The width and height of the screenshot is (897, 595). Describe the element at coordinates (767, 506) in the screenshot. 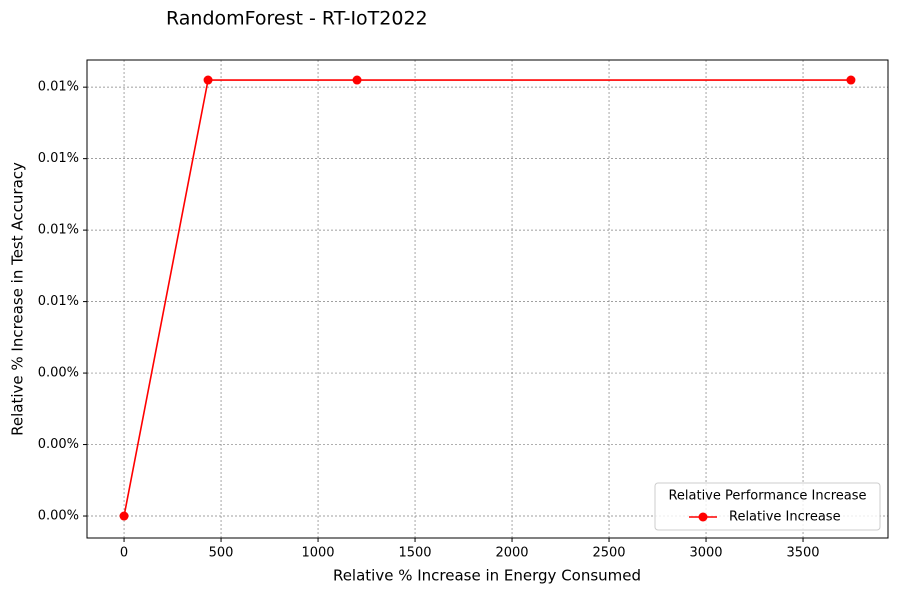

I see `legend-box` at that location.